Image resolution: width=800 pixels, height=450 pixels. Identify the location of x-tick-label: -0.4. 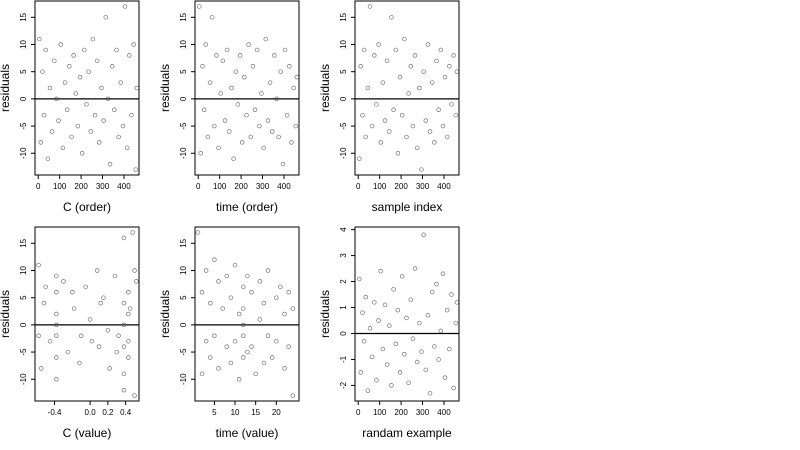
(55, 412).